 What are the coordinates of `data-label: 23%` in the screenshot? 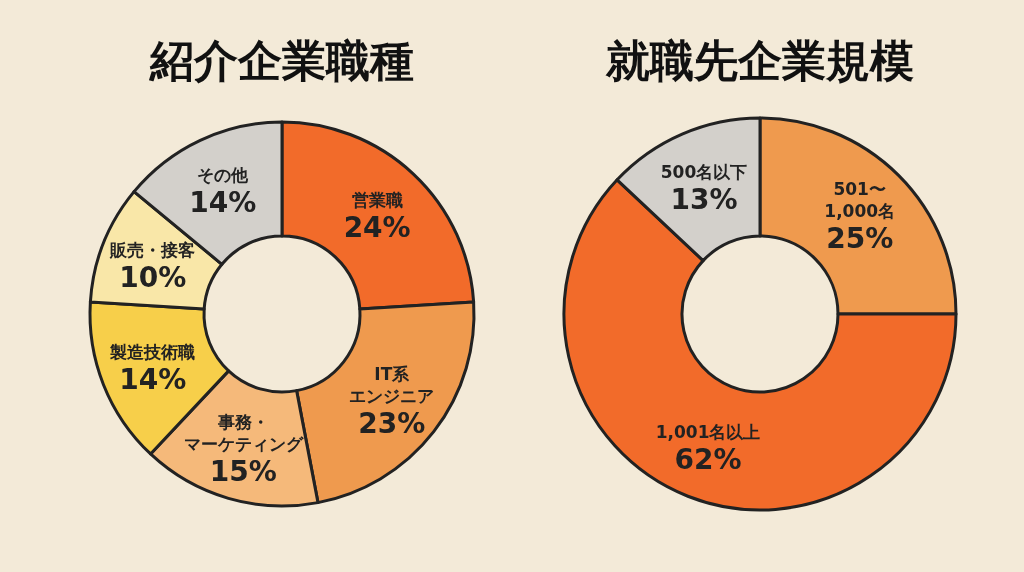 It's located at (392, 424).